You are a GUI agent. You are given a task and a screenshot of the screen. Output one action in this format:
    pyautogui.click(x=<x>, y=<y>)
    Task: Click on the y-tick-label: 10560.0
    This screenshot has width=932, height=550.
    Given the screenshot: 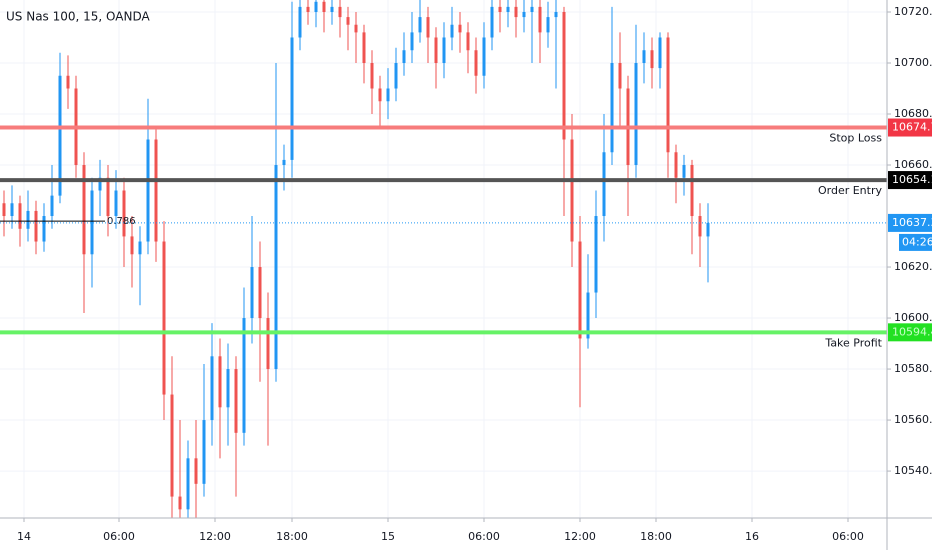 What is the action you would take?
    pyautogui.click(x=913, y=419)
    